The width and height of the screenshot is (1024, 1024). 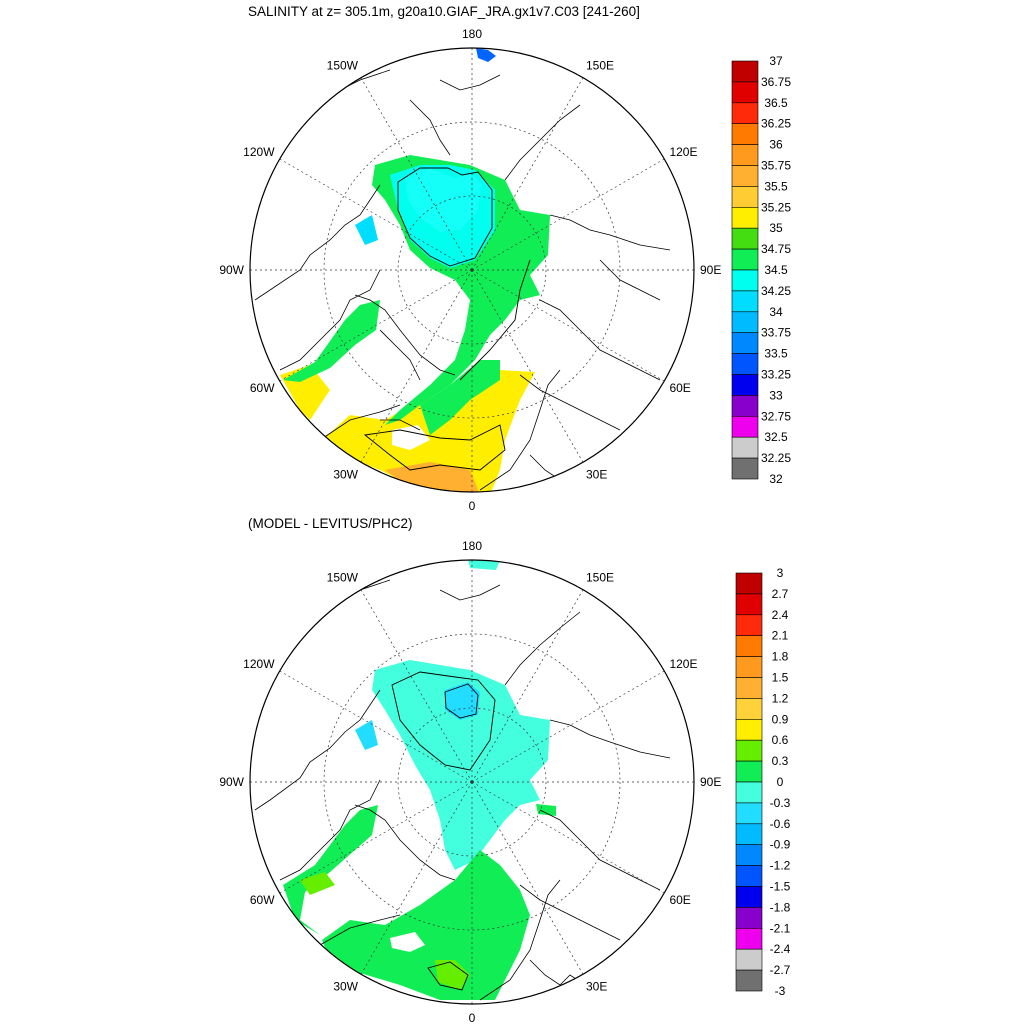 What do you see at coordinates (460, 397) in the screenshot?
I see `nordic-green-region` at bounding box center [460, 397].